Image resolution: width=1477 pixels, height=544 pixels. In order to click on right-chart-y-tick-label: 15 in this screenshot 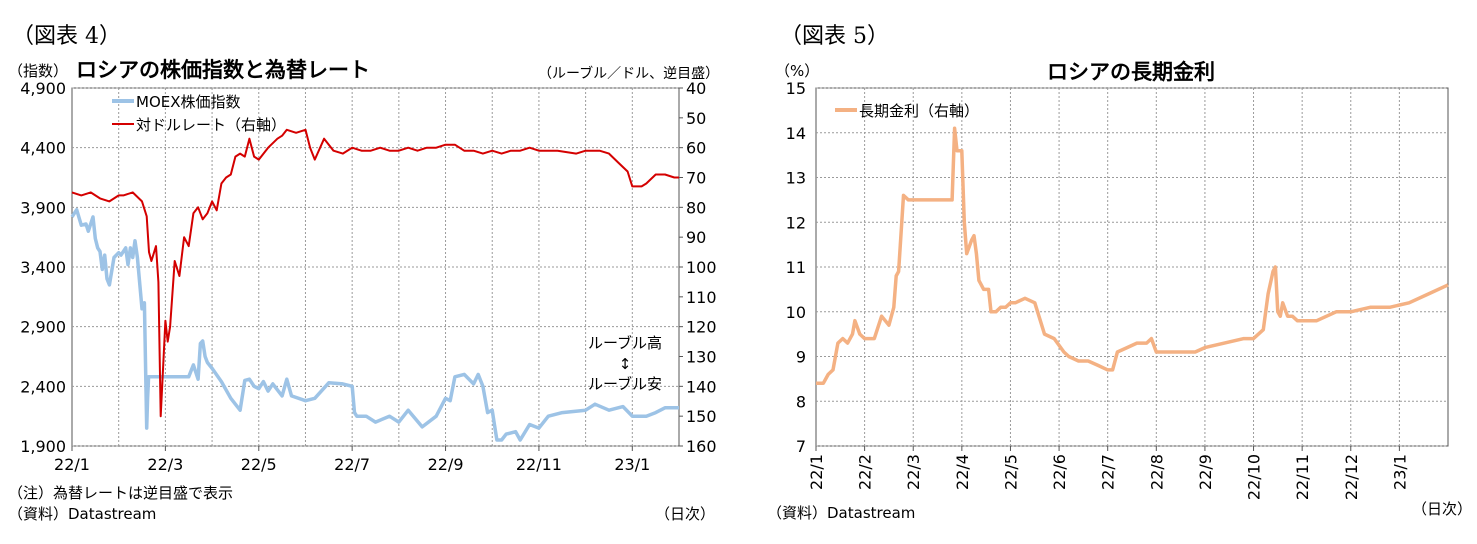, I will do `click(796, 88)`.